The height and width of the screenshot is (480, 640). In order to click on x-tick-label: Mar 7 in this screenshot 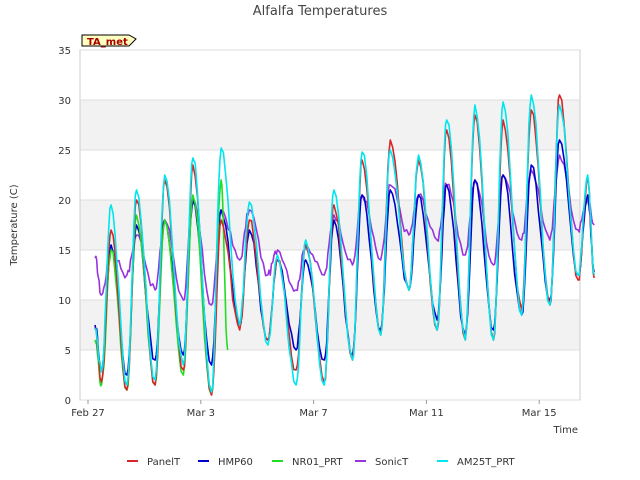, I will do `click(313, 413)`.